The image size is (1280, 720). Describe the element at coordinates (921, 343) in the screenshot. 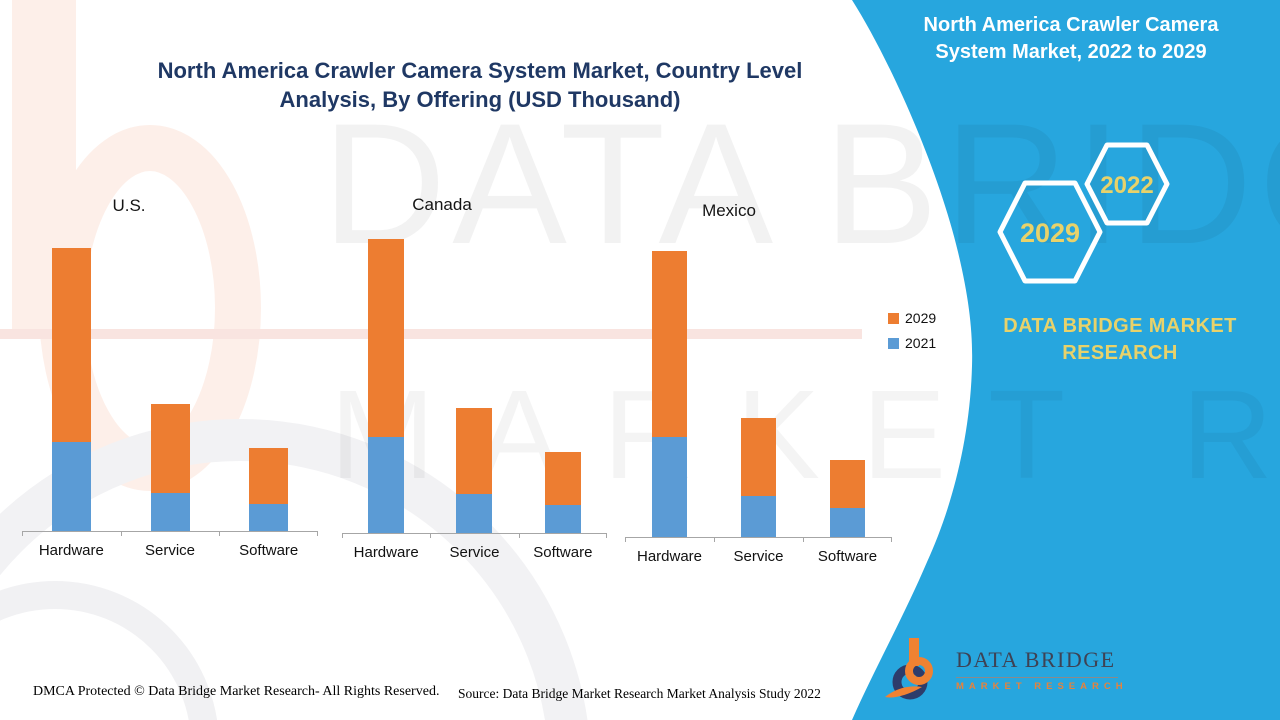

I see `legend-label-2021: 2021` at that location.